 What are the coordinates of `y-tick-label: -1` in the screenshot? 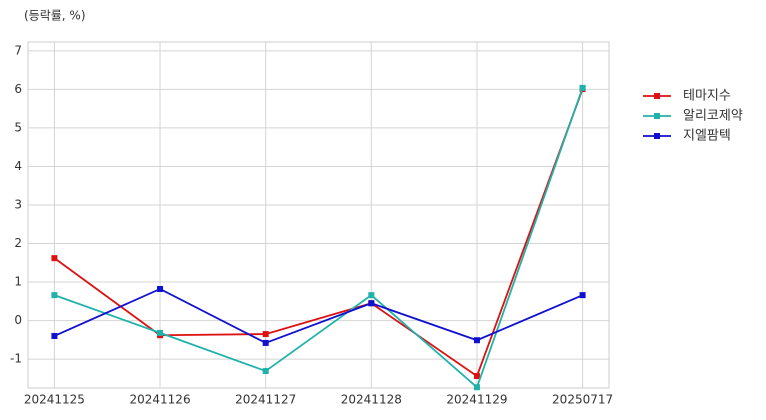 It's located at (16, 359).